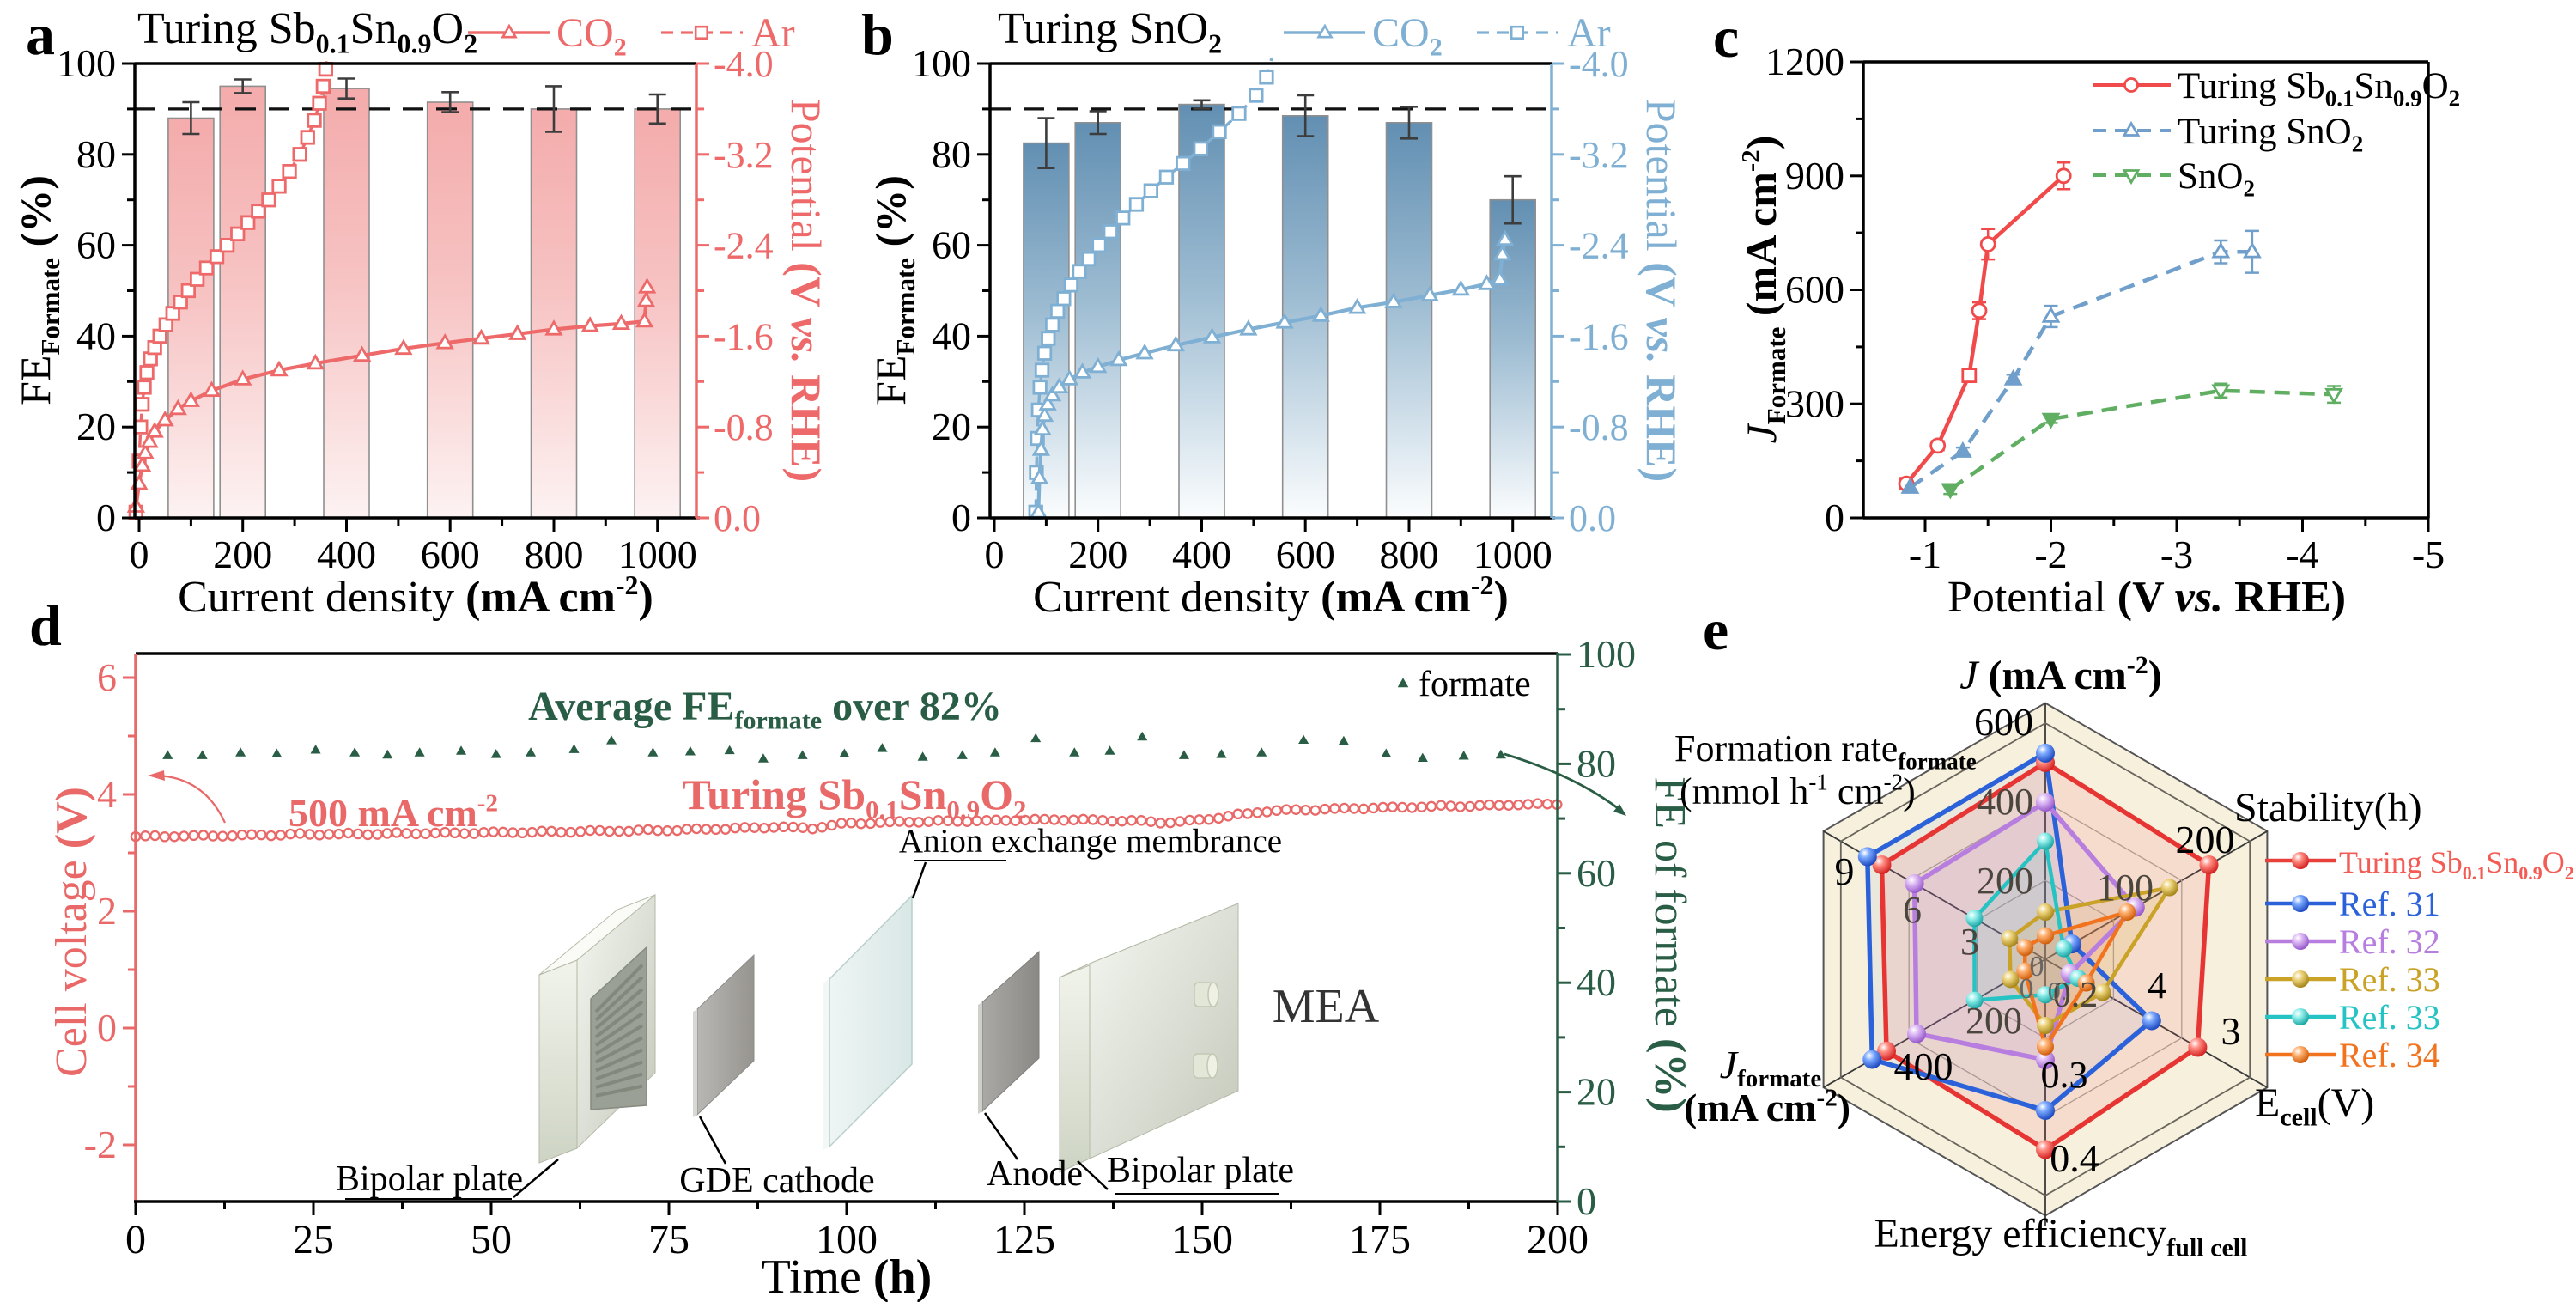  What do you see at coordinates (2314, 1106) in the screenshot?
I see `svg-text: Ecell(V)` at bounding box center [2314, 1106].